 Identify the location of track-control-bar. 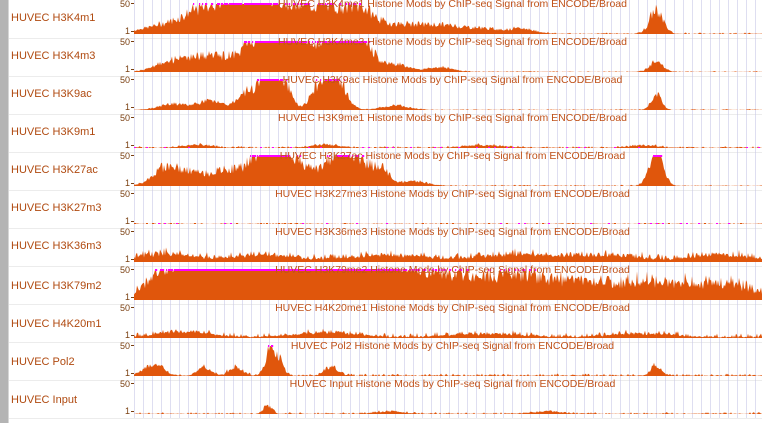
(4, 211).